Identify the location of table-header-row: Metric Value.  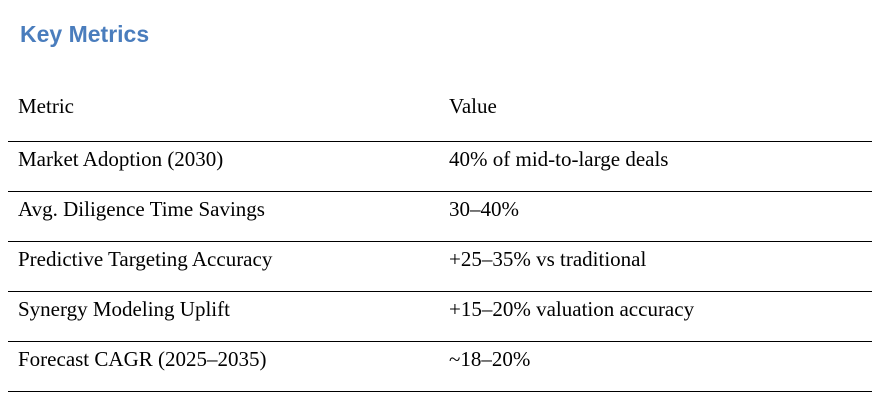
(440, 115).